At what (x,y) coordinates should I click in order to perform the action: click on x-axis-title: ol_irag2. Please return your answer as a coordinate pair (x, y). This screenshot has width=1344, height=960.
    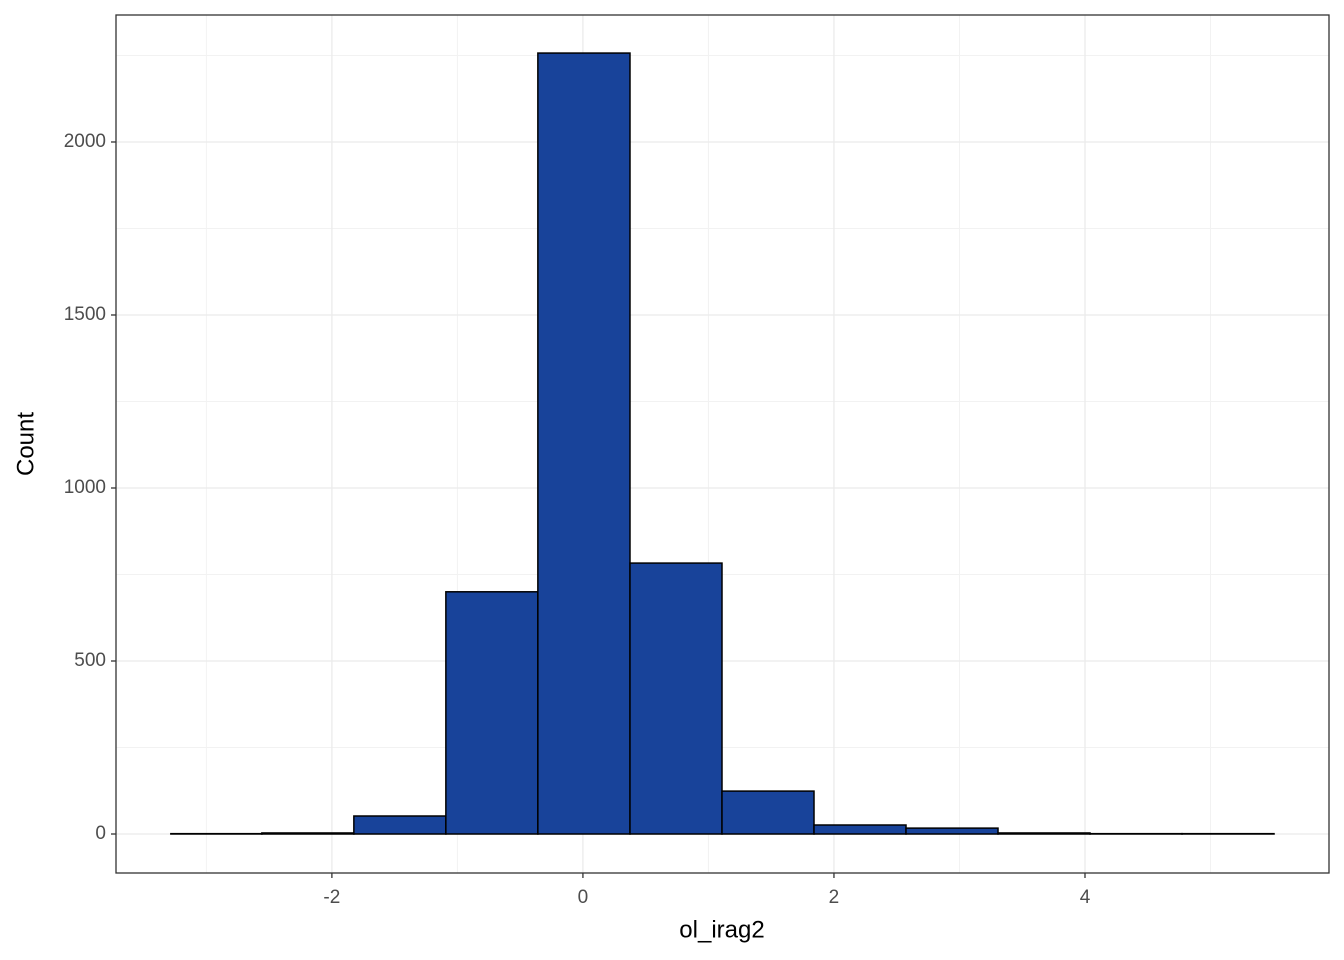
    Looking at the image, I should click on (721, 929).